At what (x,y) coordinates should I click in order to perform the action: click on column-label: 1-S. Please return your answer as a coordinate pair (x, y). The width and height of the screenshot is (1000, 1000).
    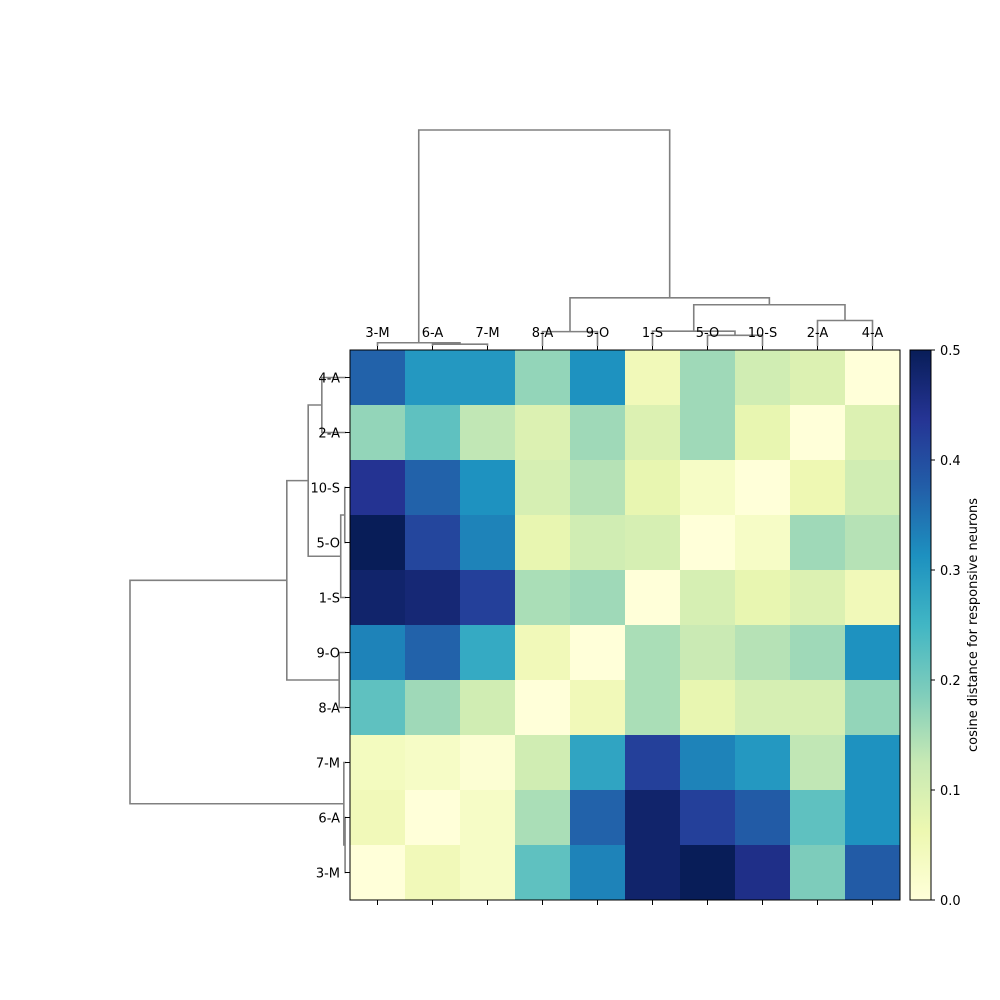
    Looking at the image, I should click on (652, 333).